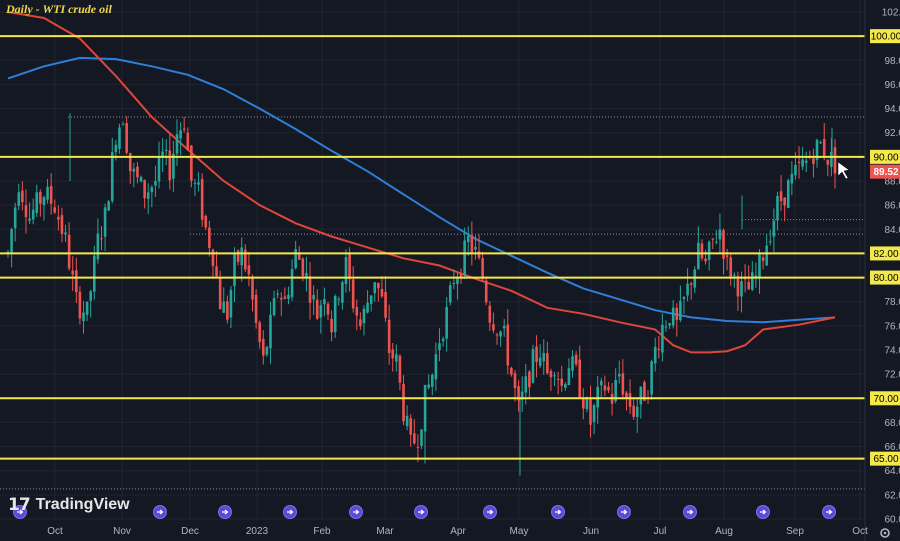 This screenshot has height=541, width=900. Describe the element at coordinates (885, 459) in the screenshot. I see `level-label: 65.00` at that location.